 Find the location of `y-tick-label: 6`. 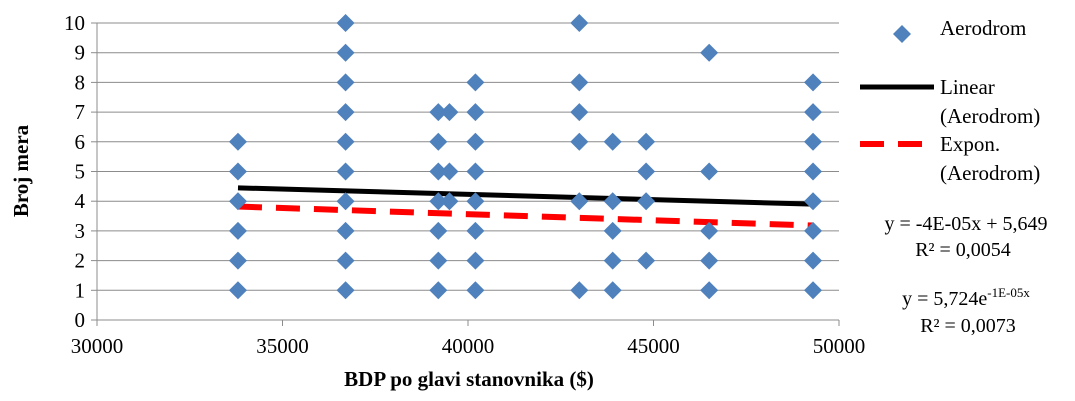

y-tick-label: 6 is located at coordinates (80, 142).